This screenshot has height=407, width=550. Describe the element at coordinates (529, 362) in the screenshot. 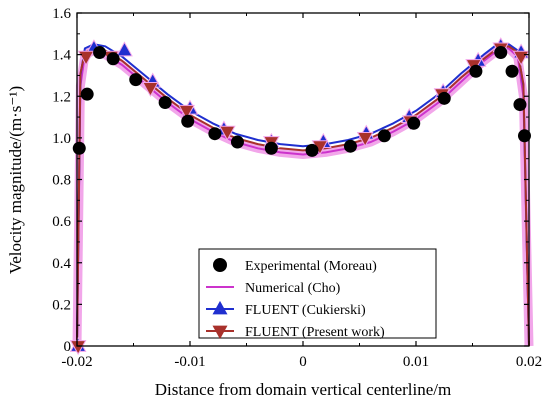

I see `x-tick-label: 0.02` at that location.